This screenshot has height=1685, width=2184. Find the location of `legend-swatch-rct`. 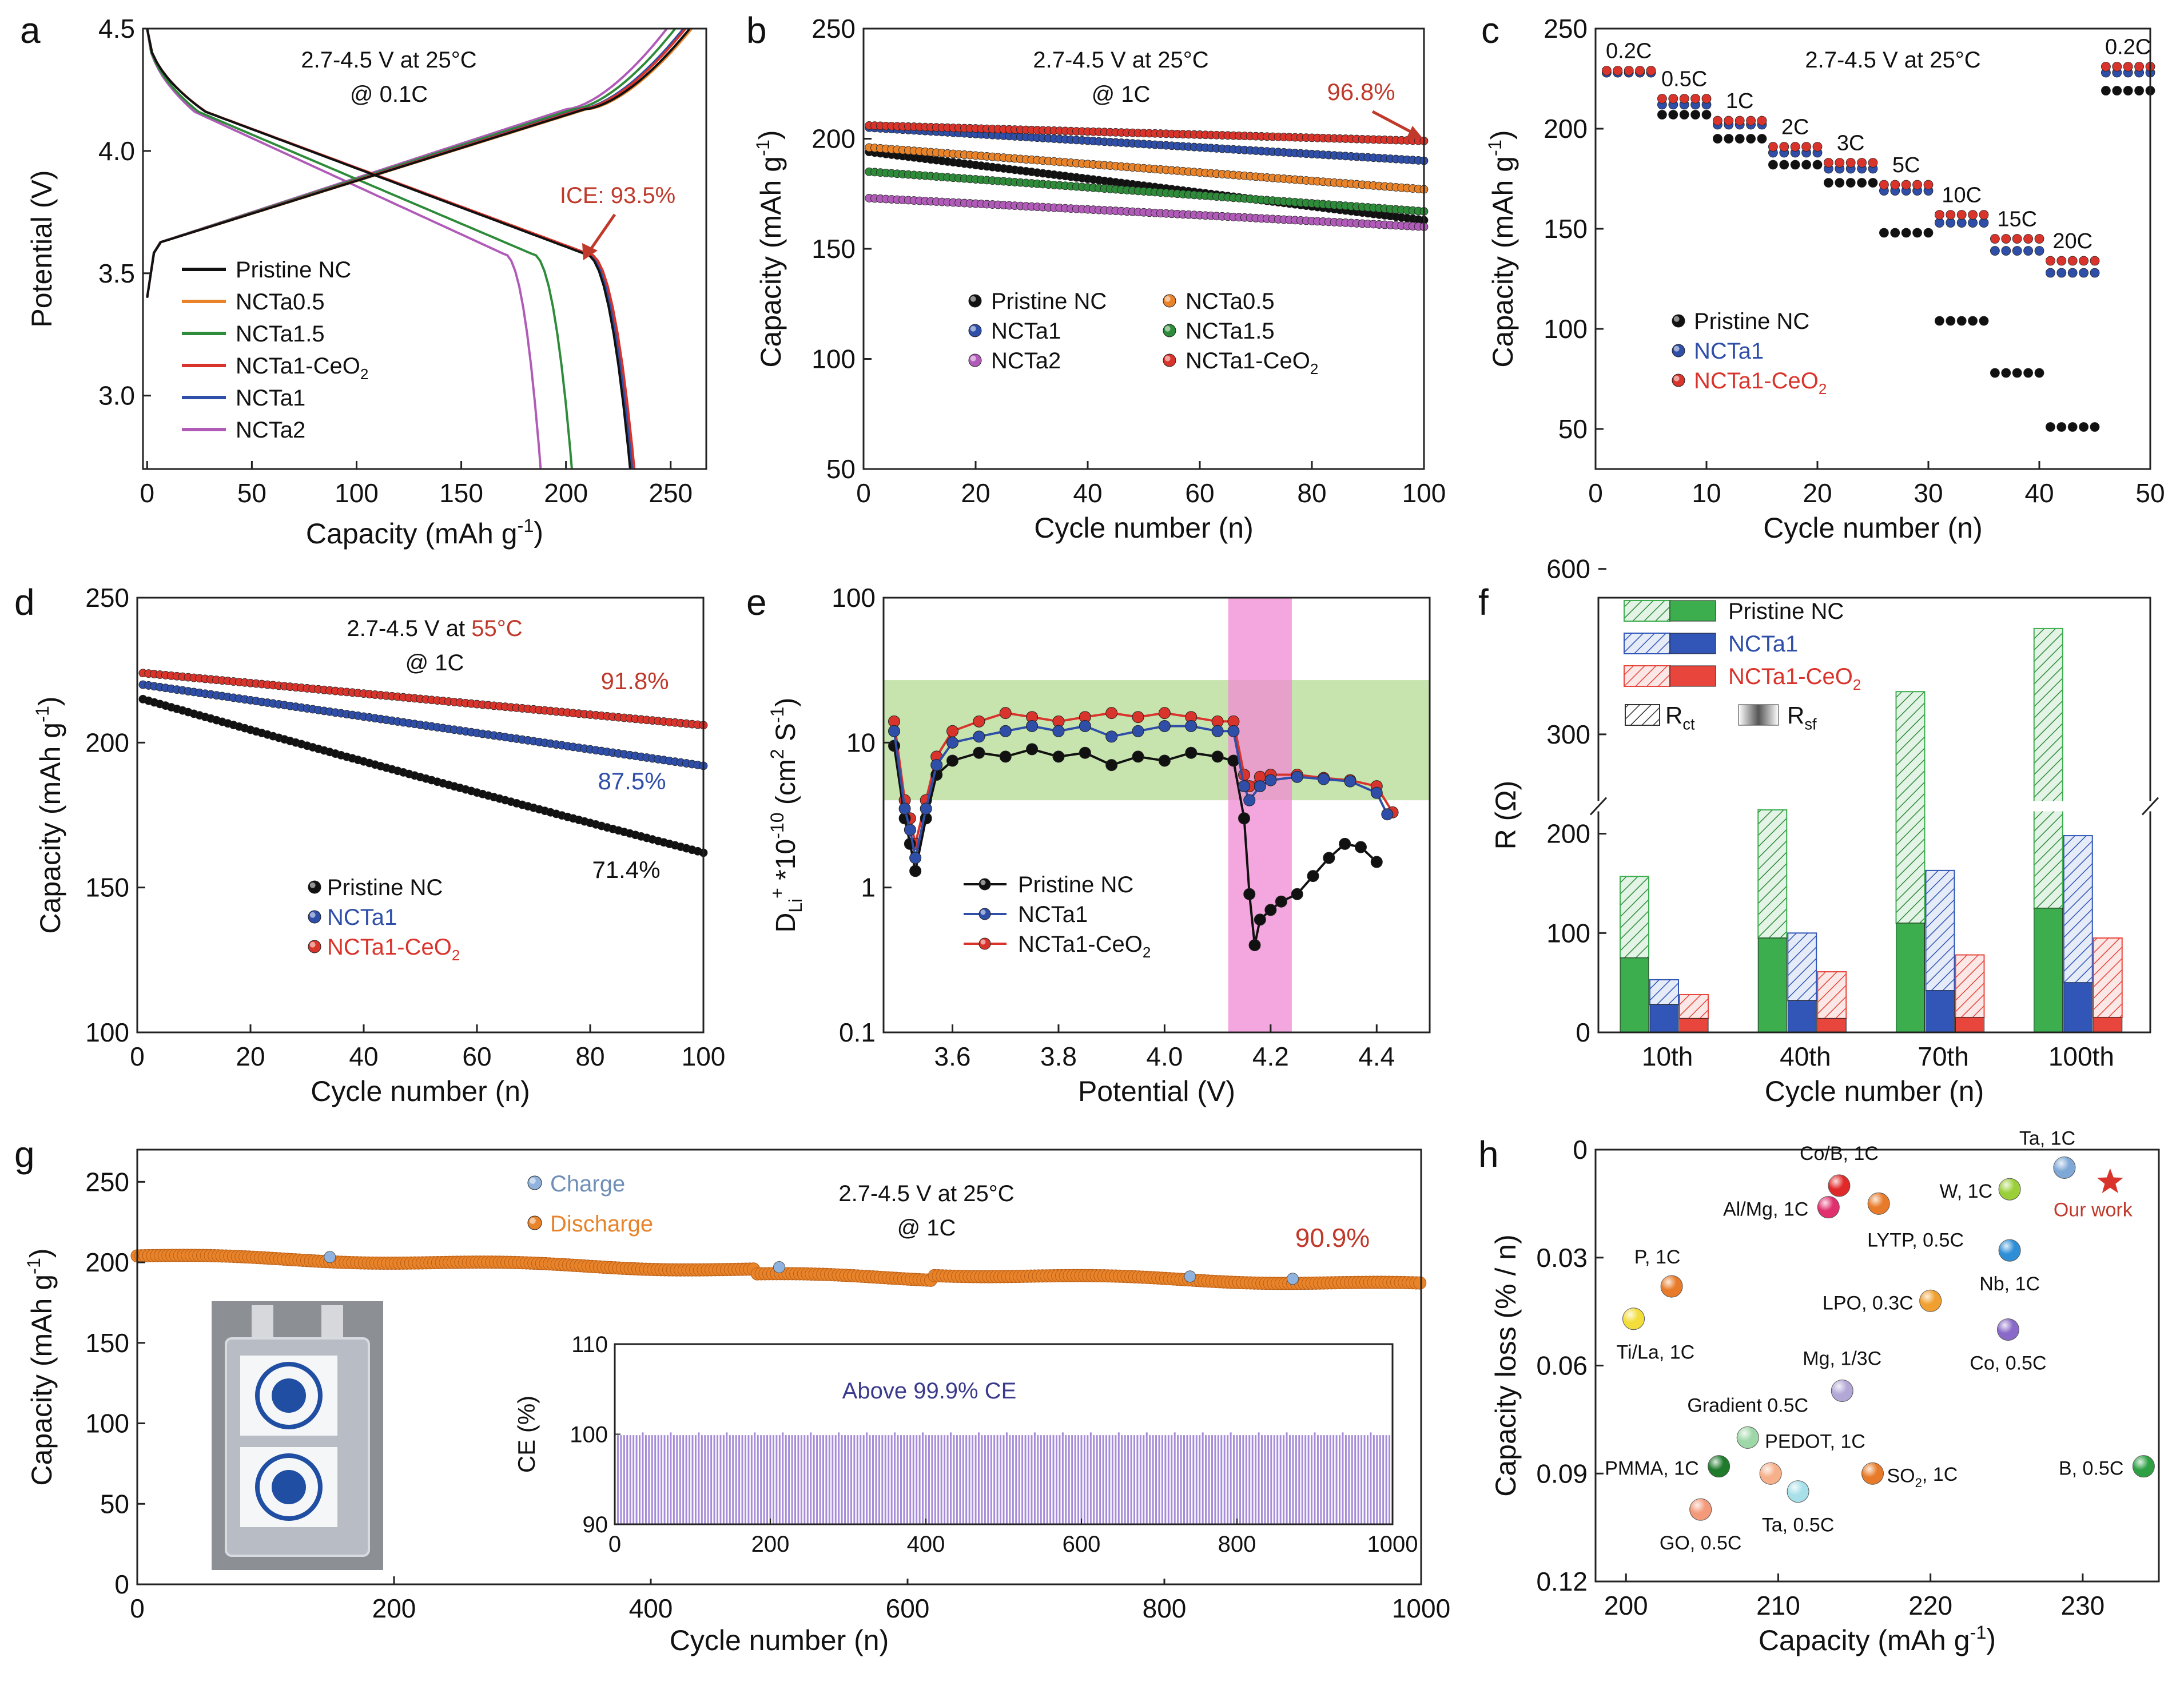

legend-swatch-rct is located at coordinates (1647, 676).